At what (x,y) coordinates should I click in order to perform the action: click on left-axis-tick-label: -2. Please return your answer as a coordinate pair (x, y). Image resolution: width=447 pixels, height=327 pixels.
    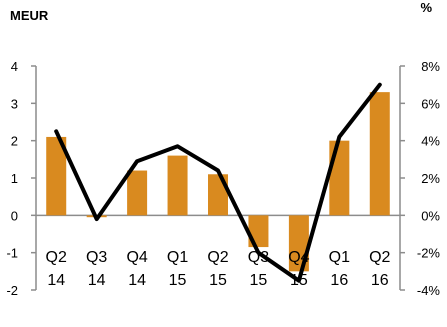
    Looking at the image, I should click on (12, 290).